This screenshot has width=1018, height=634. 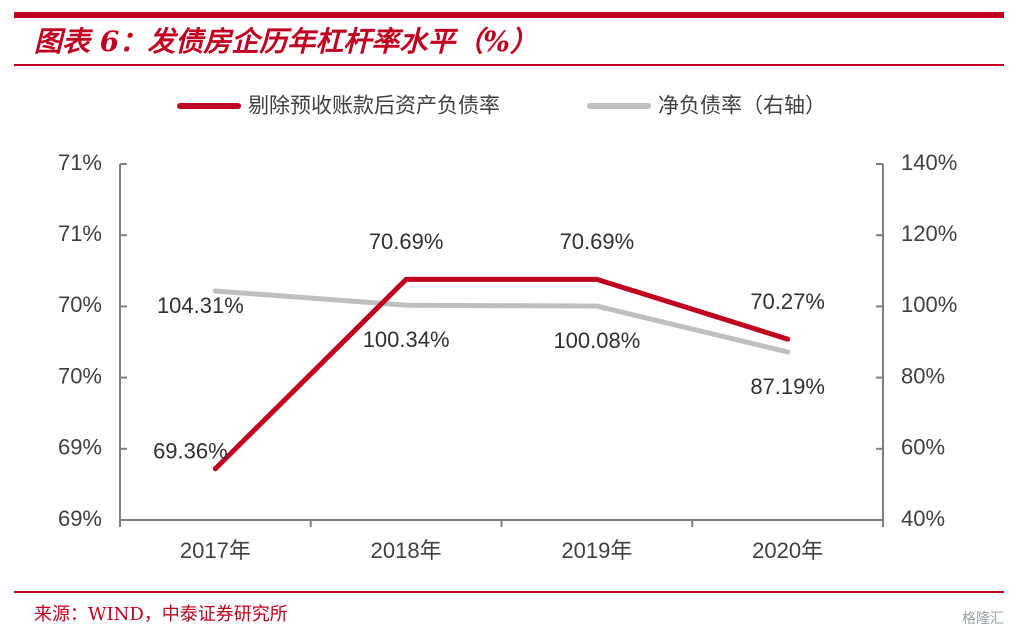 What do you see at coordinates (286, 41) in the screenshot?
I see `chart-title: 图表 6：发债房企历年杠杆率水平（%）` at bounding box center [286, 41].